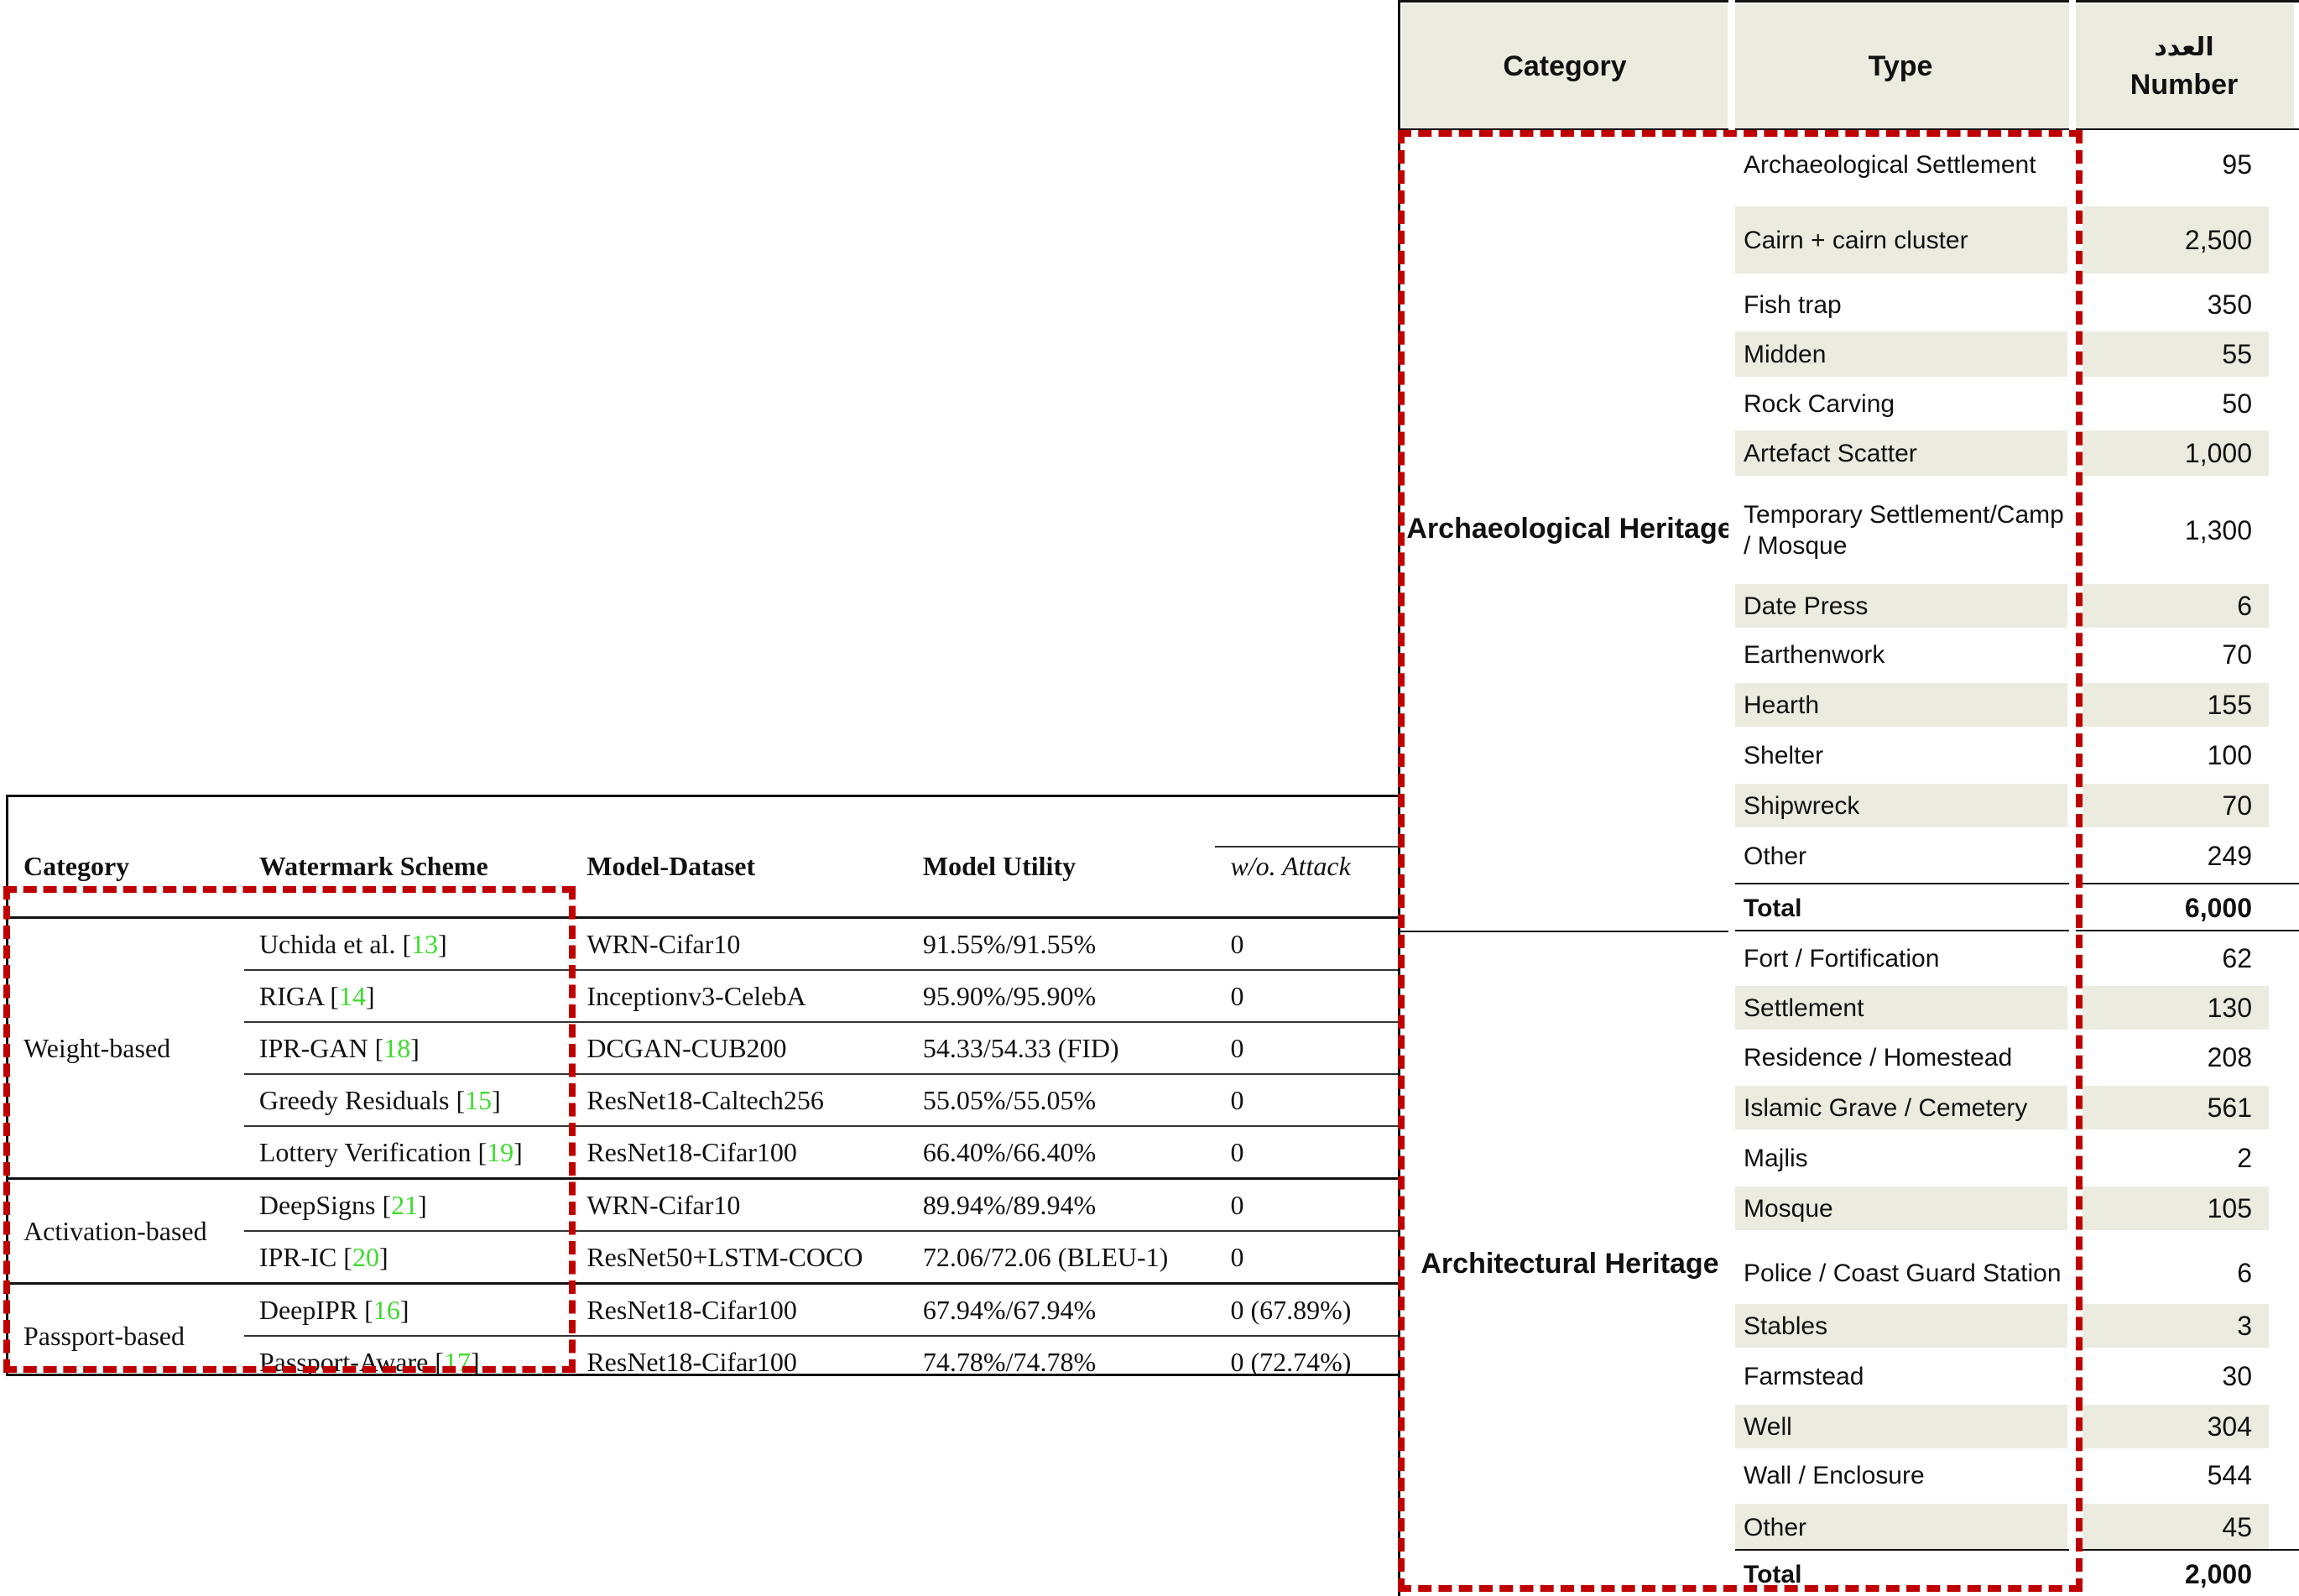  What do you see at coordinates (126, 1328) in the screenshot?
I see `category-cell: Passport-based` at bounding box center [126, 1328].